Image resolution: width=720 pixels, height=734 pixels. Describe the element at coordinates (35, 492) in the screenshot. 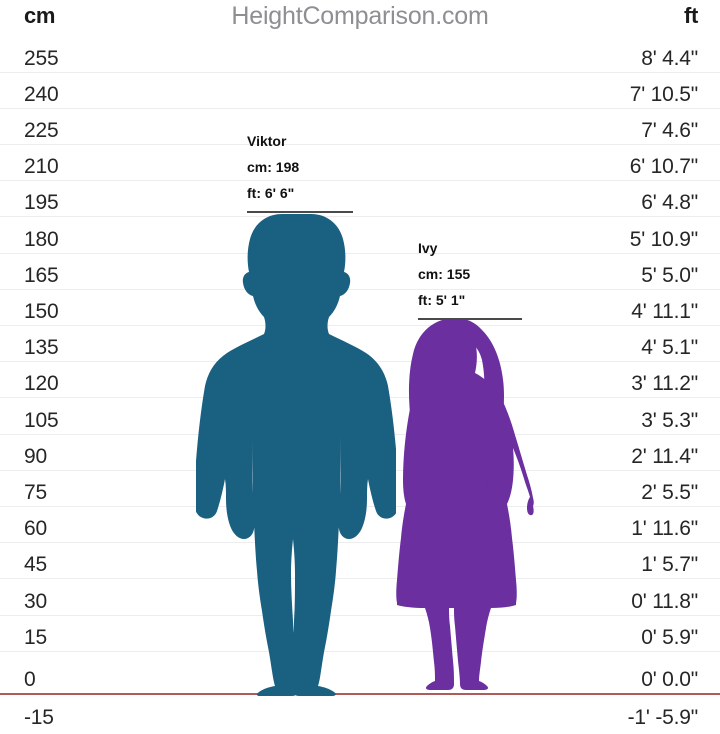

I see `tick-label-cm: 75` at that location.